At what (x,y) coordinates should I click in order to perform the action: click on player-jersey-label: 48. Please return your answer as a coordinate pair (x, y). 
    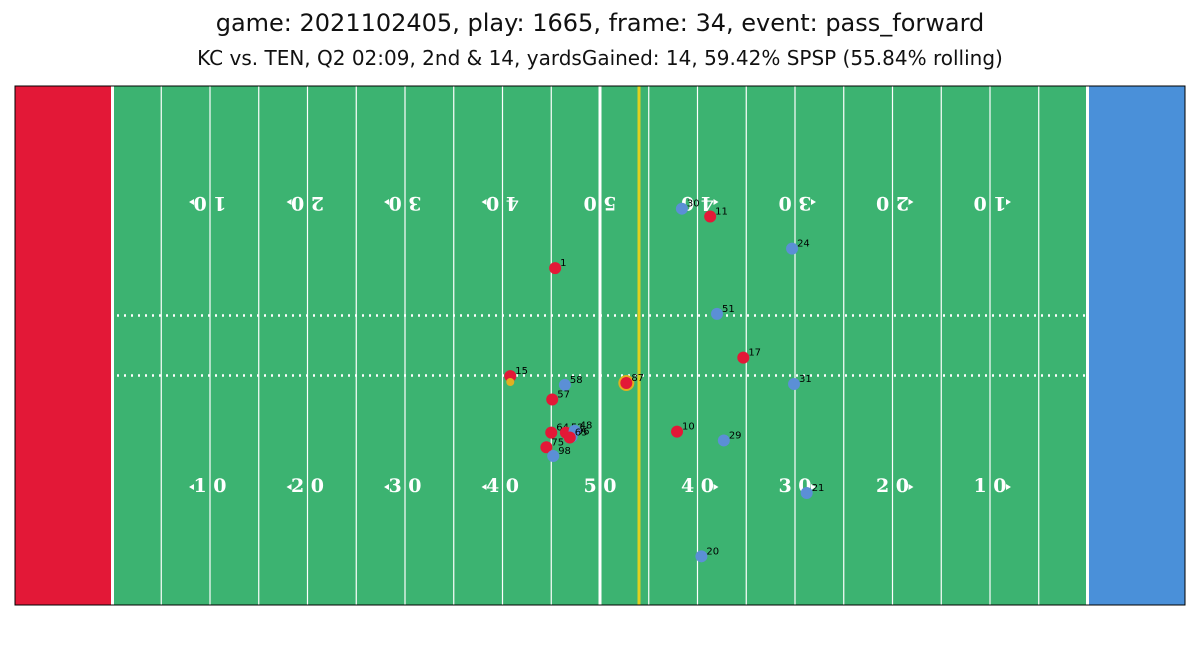
    Looking at the image, I should click on (586, 426).